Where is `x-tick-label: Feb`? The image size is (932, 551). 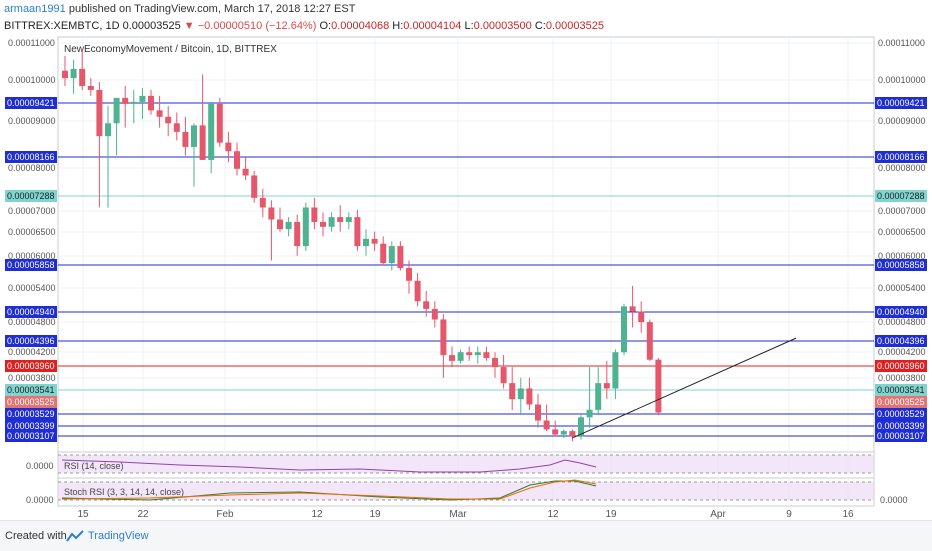
x-tick-label: Feb is located at coordinates (225, 514).